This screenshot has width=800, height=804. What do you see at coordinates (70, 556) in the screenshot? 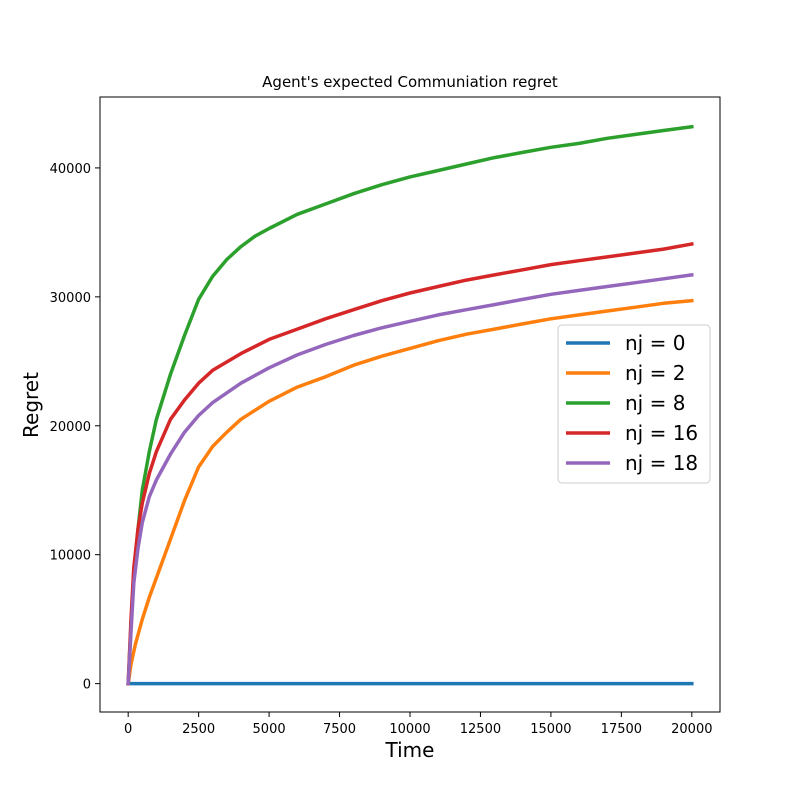
I see `y-tick-label: 10000` at bounding box center [70, 556].